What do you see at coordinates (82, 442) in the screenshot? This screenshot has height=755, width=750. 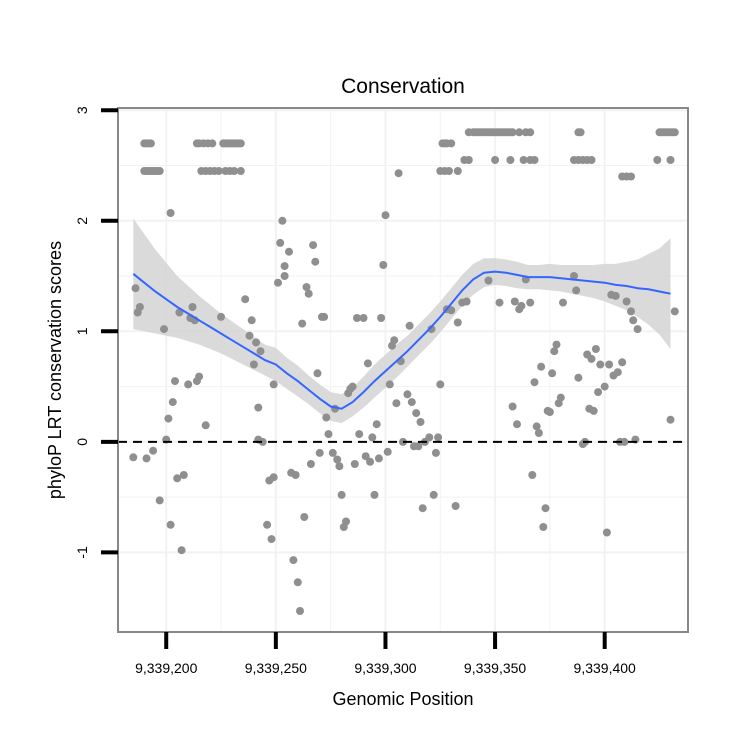 I see `y-tick-label: 0` at bounding box center [82, 442].